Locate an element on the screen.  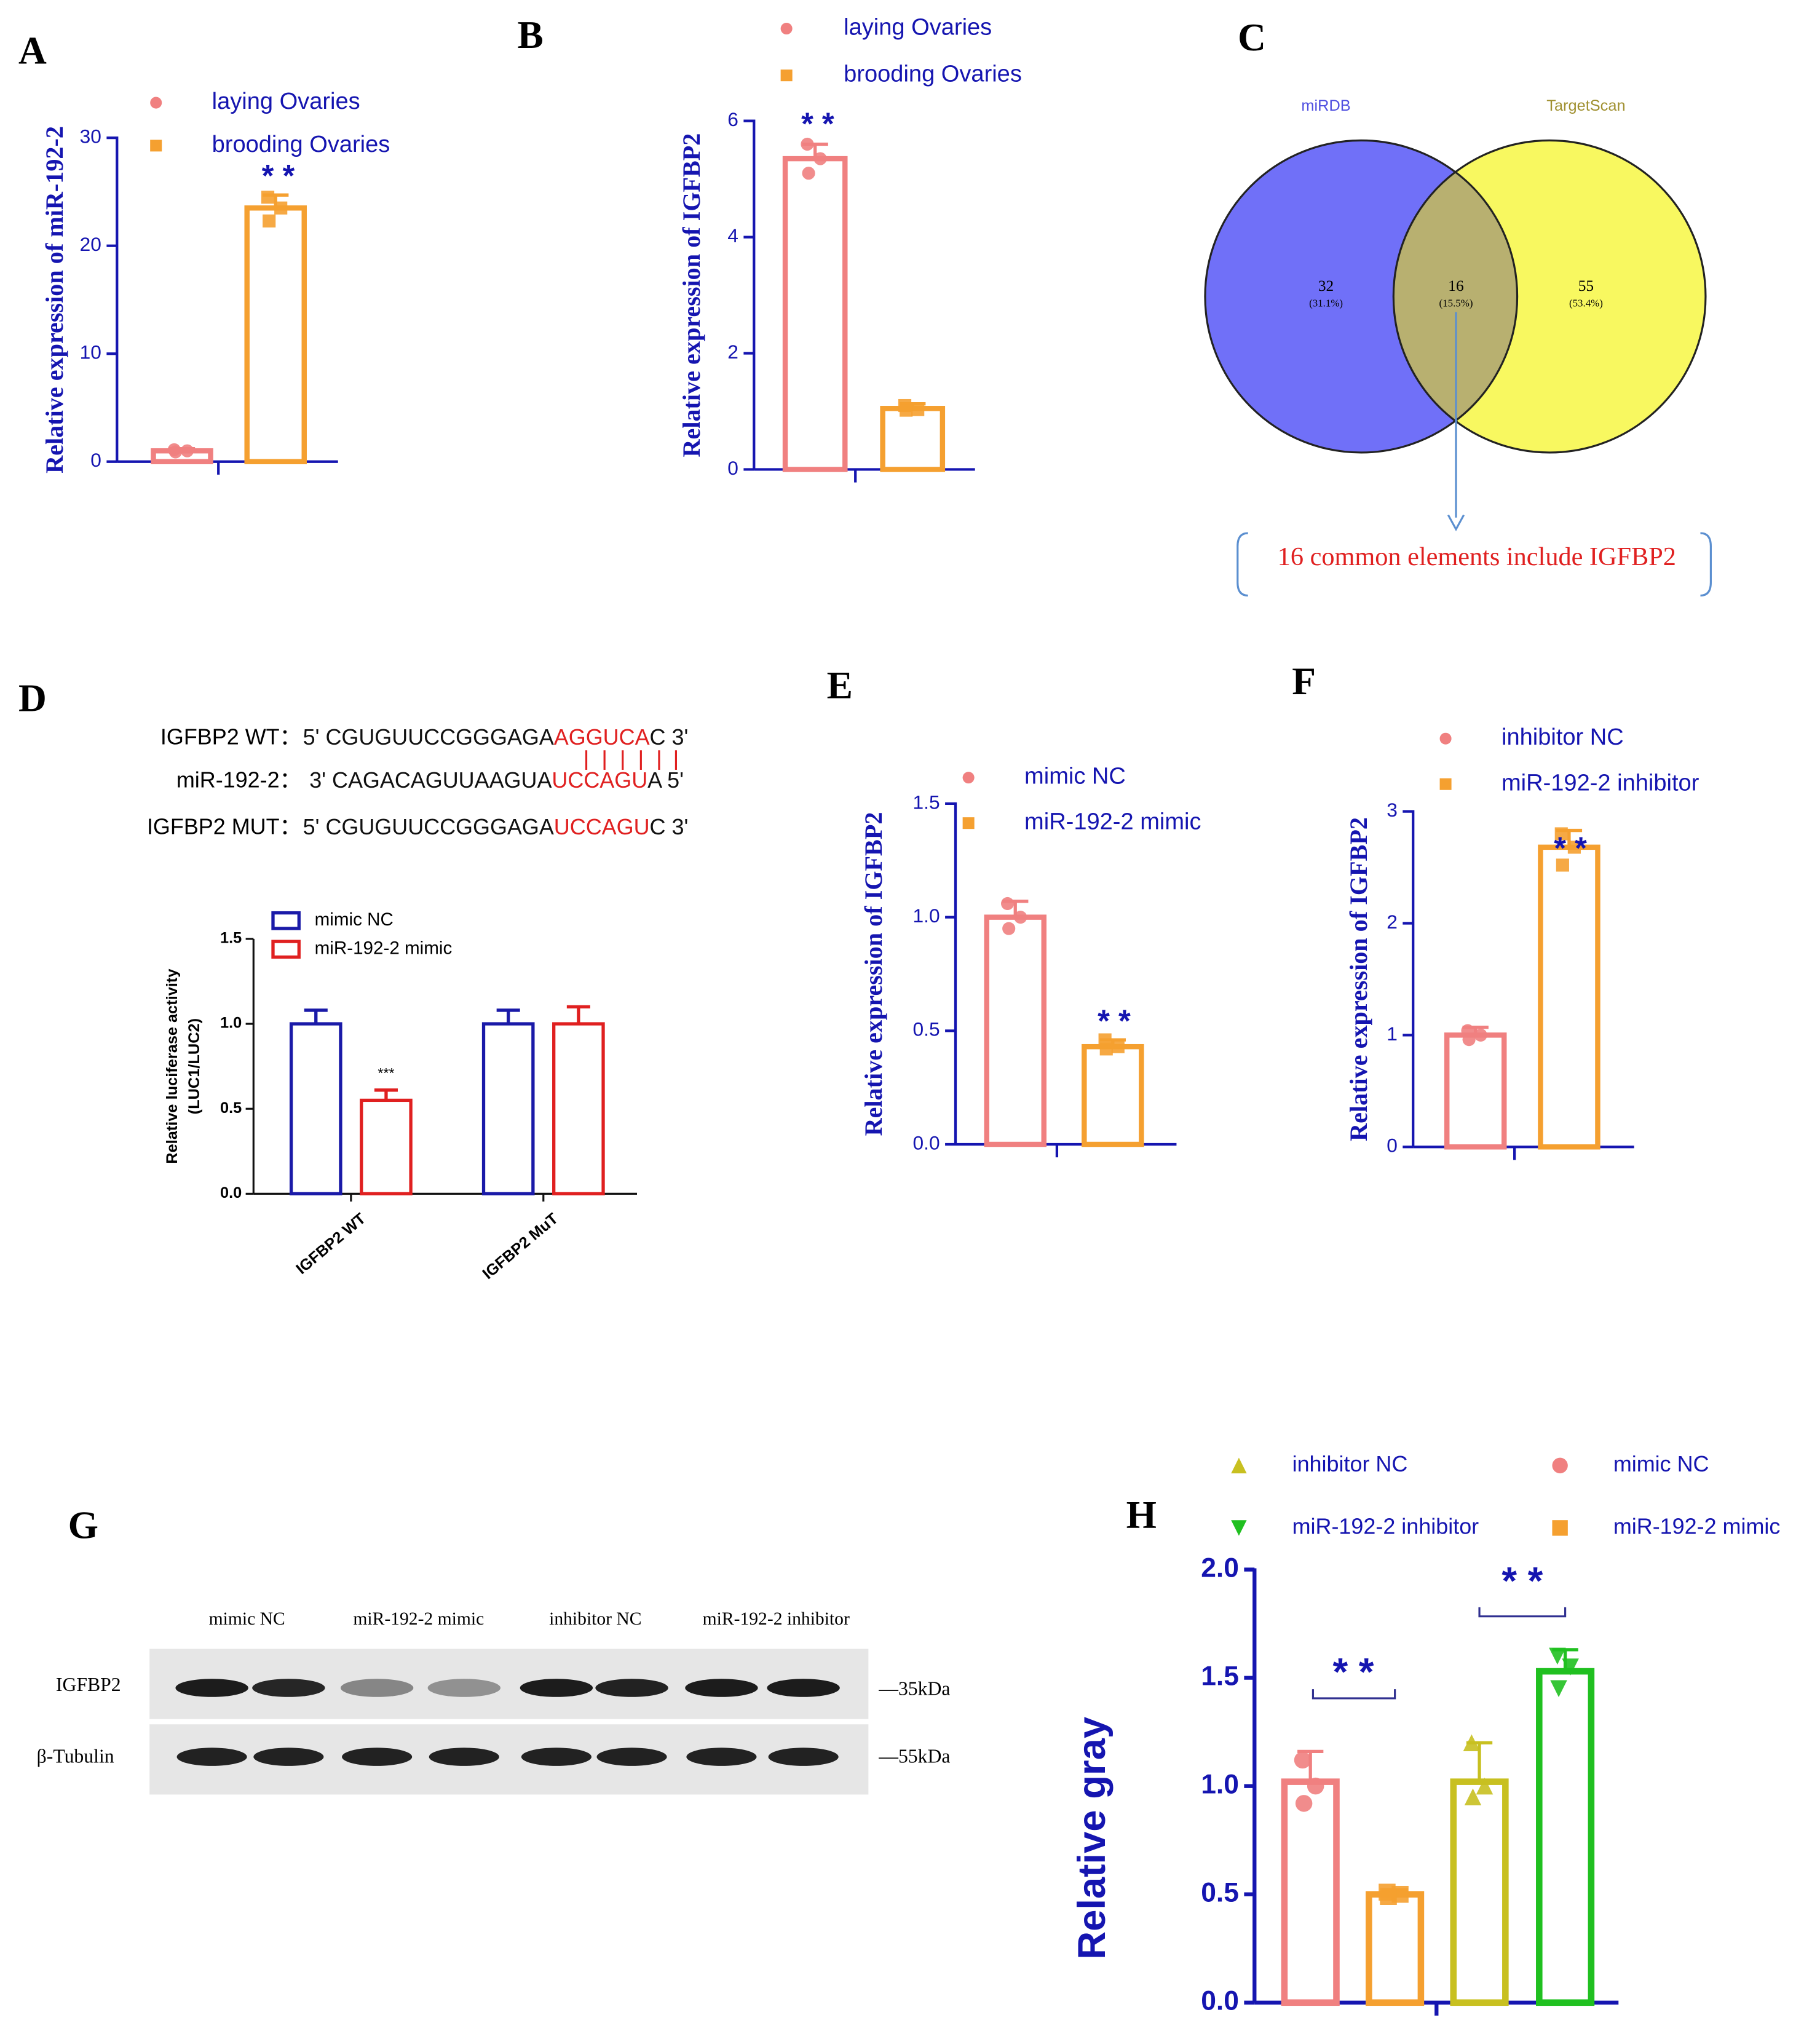
y-axis-label: Relative gray is located at coordinates (1092, 1838).